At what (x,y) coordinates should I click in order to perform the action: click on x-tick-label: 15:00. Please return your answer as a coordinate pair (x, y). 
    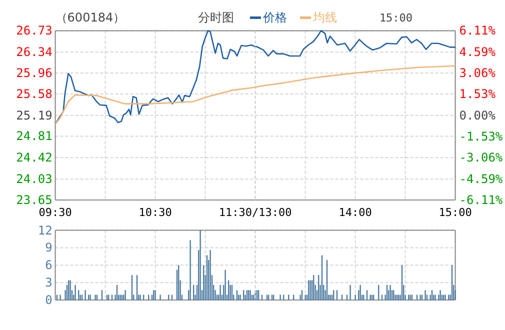
    Looking at the image, I should click on (455, 212).